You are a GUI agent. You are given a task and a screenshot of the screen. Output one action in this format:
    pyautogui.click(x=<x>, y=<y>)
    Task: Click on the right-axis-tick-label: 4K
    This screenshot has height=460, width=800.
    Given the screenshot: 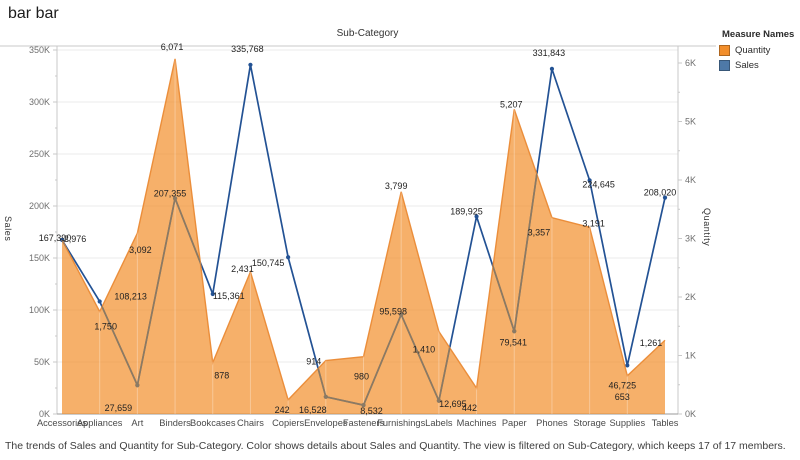 What is the action you would take?
    pyautogui.click(x=690, y=180)
    